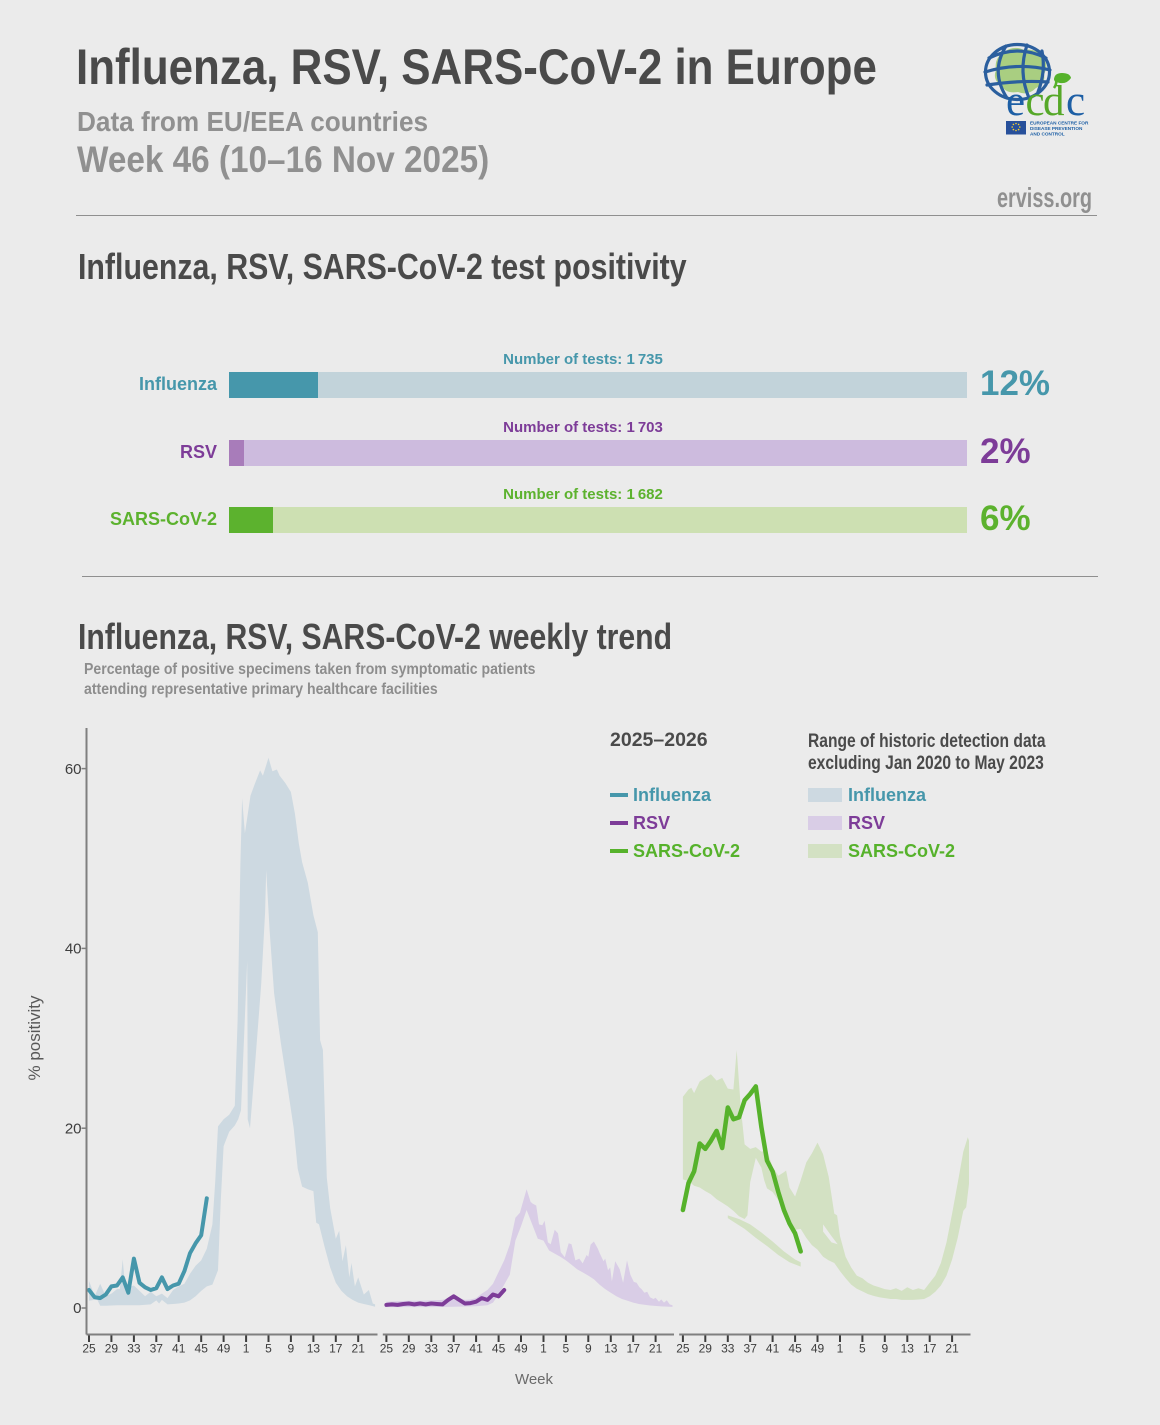  Describe the element at coordinates (73, 1128) in the screenshot. I see `svg-text: 20` at that location.